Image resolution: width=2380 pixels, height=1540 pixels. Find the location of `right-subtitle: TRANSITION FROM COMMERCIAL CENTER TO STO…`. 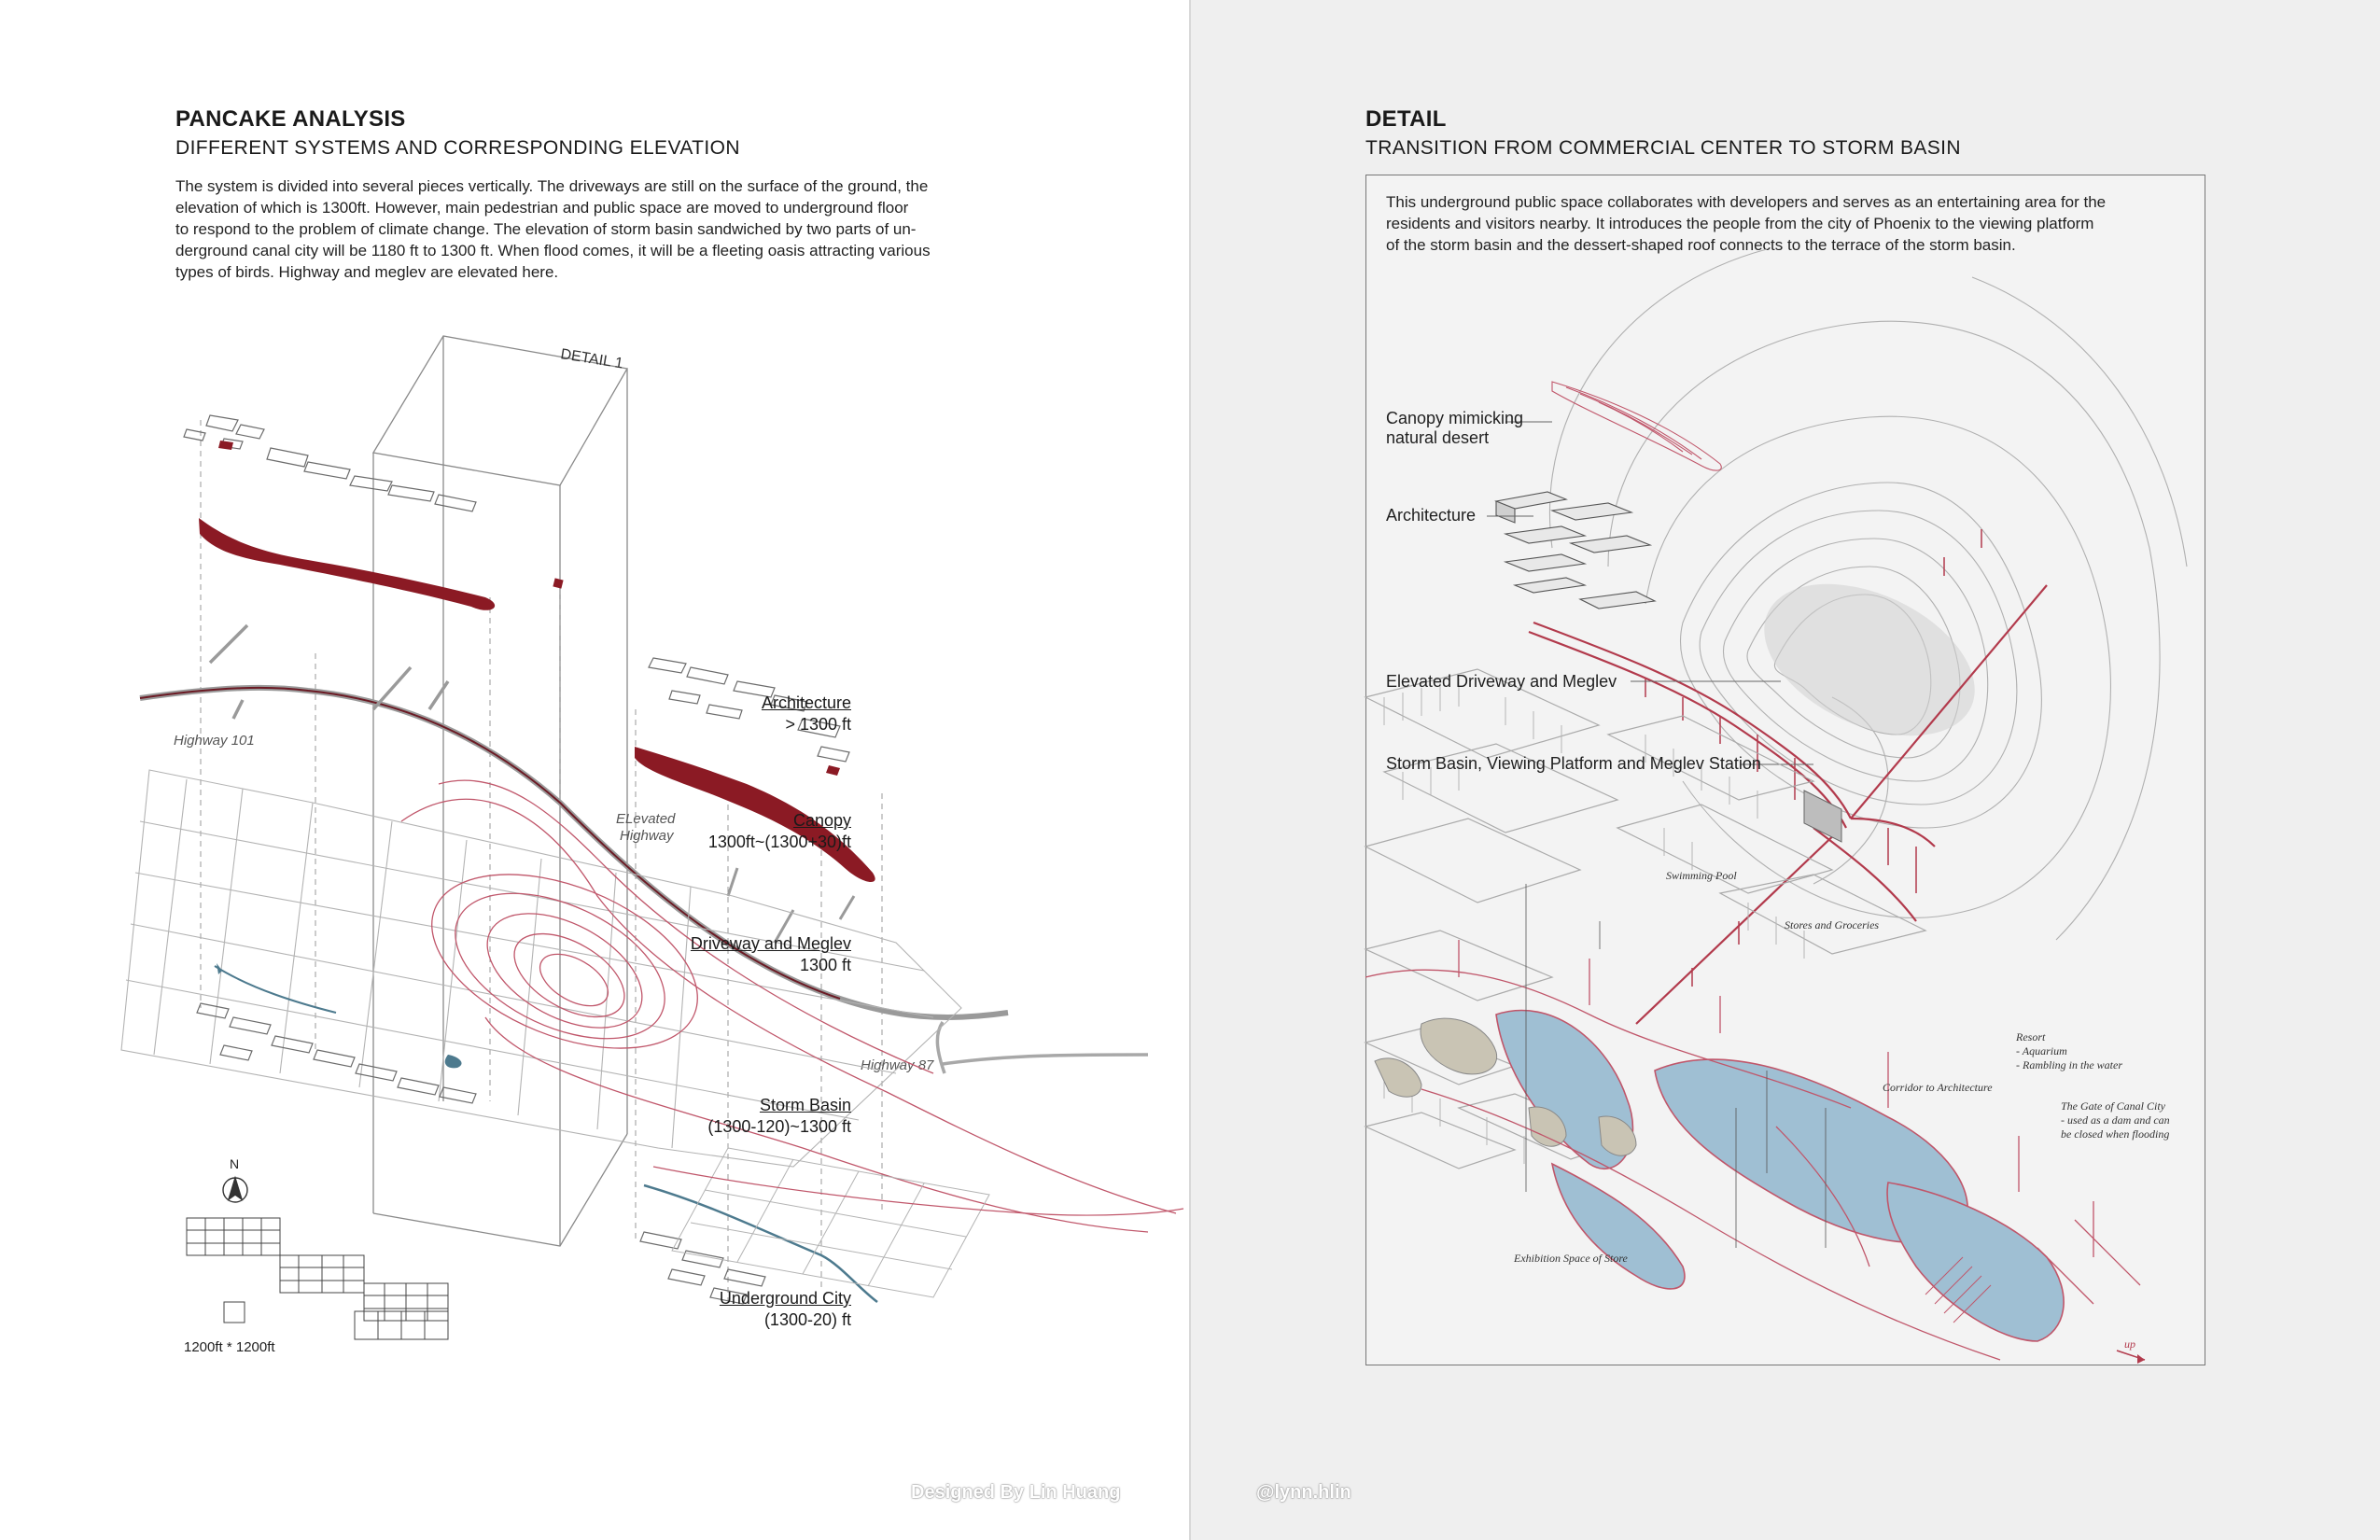

right-subtitle: TRANSITION FROM COMMERCIAL CENTER TO STO… is located at coordinates (1663, 148).